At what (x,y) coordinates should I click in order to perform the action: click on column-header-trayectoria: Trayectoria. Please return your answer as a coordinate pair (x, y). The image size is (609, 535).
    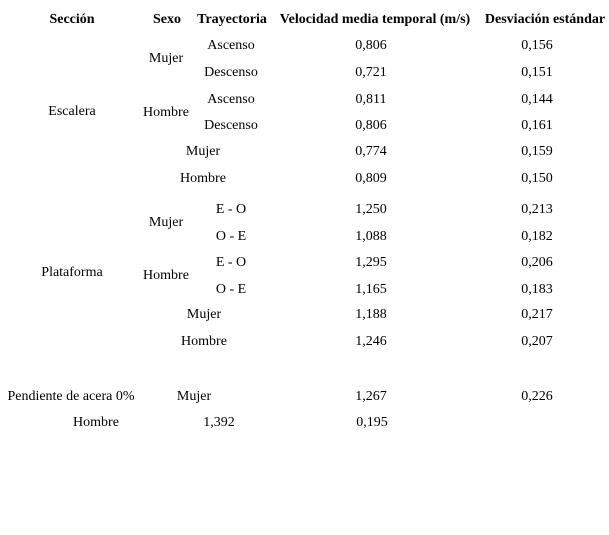
    Looking at the image, I should click on (232, 19).